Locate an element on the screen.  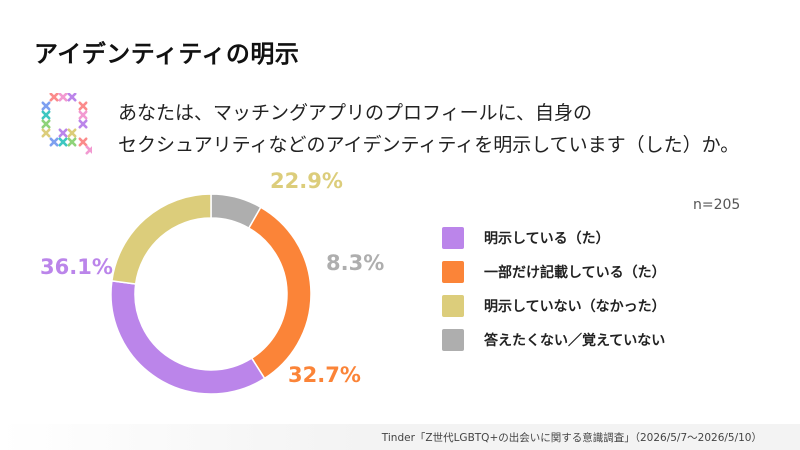
legend-item-partial: 一部だけ記載している（た） is located at coordinates (554, 272).